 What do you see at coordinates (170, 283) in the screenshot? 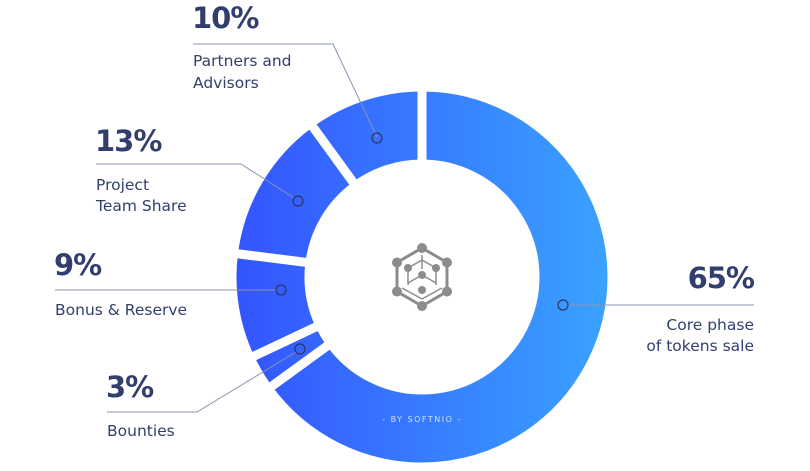
I see `label-bonus-reserve: 9% Bonus & Reserve` at bounding box center [170, 283].